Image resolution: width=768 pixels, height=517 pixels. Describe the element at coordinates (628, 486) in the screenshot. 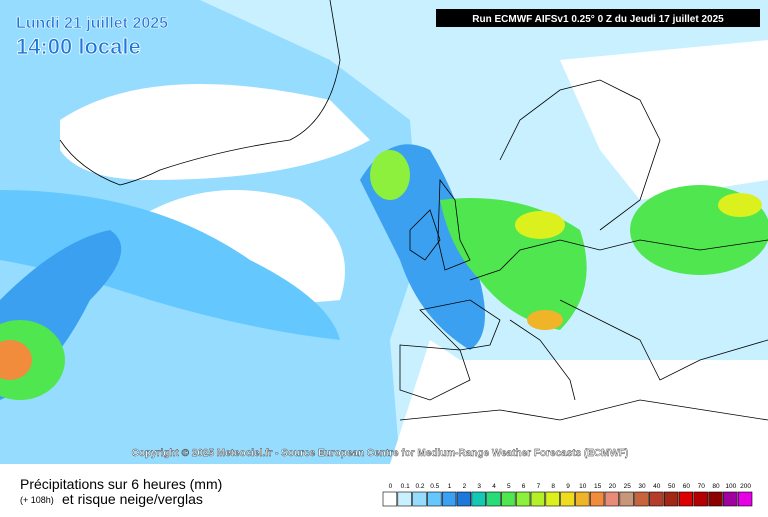

I see `legend-label: 25` at that location.